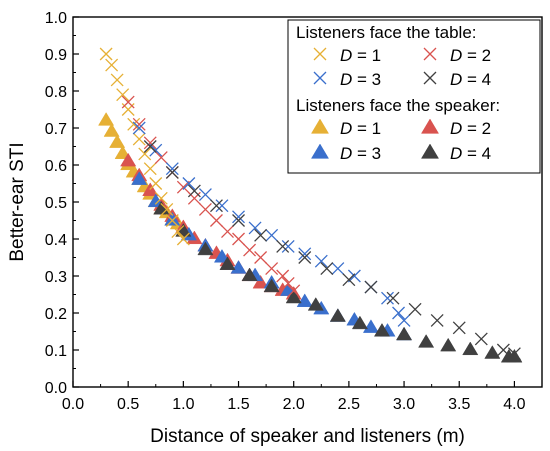 The image size is (550, 451). I want to click on y-tick-label: 0.6, so click(56, 166).